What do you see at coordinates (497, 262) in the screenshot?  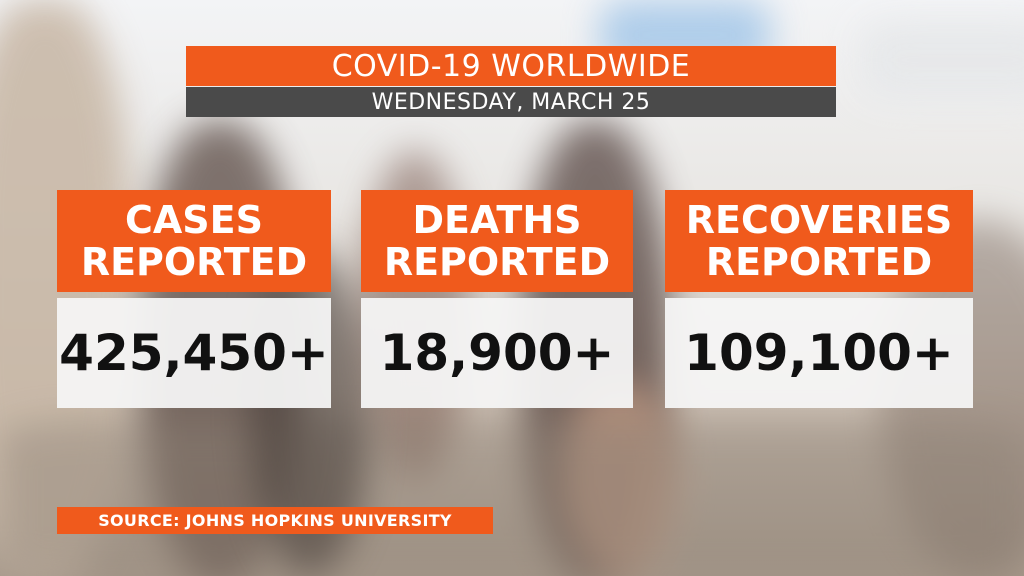 I see `deaths-header-line2: REPORTED` at bounding box center [497, 262].